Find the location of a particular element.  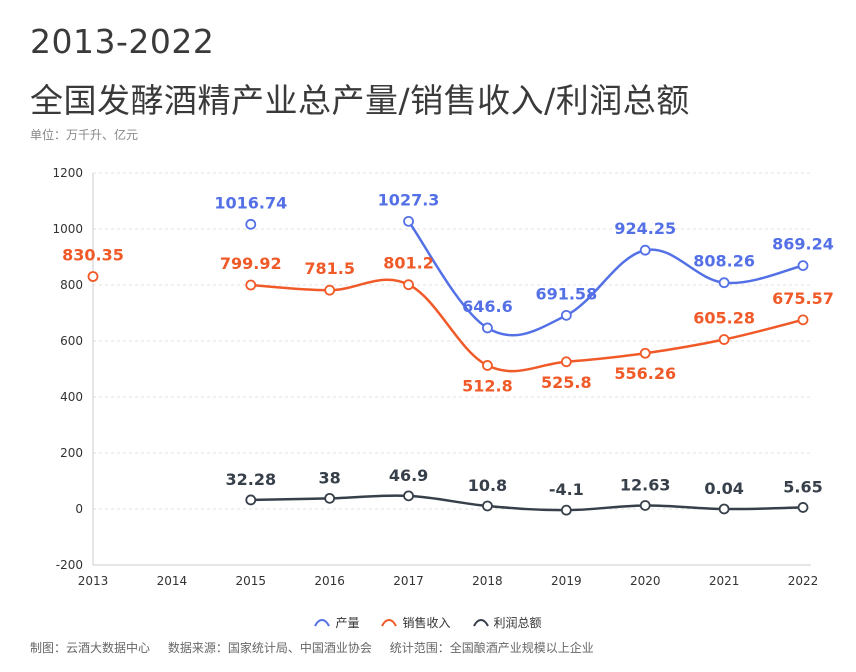

y-tick-label: 600 is located at coordinates (71, 341).